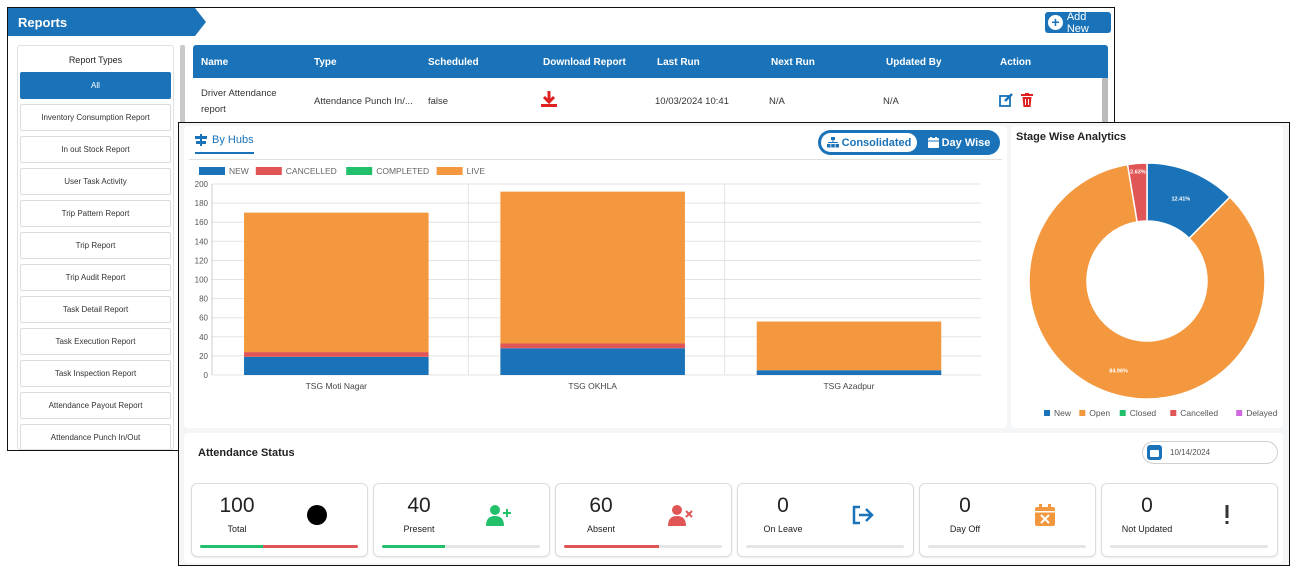 The width and height of the screenshot is (1298, 575). I want to click on sidebar-item-task-inspection-report: Task Inspection Report, so click(95, 373).